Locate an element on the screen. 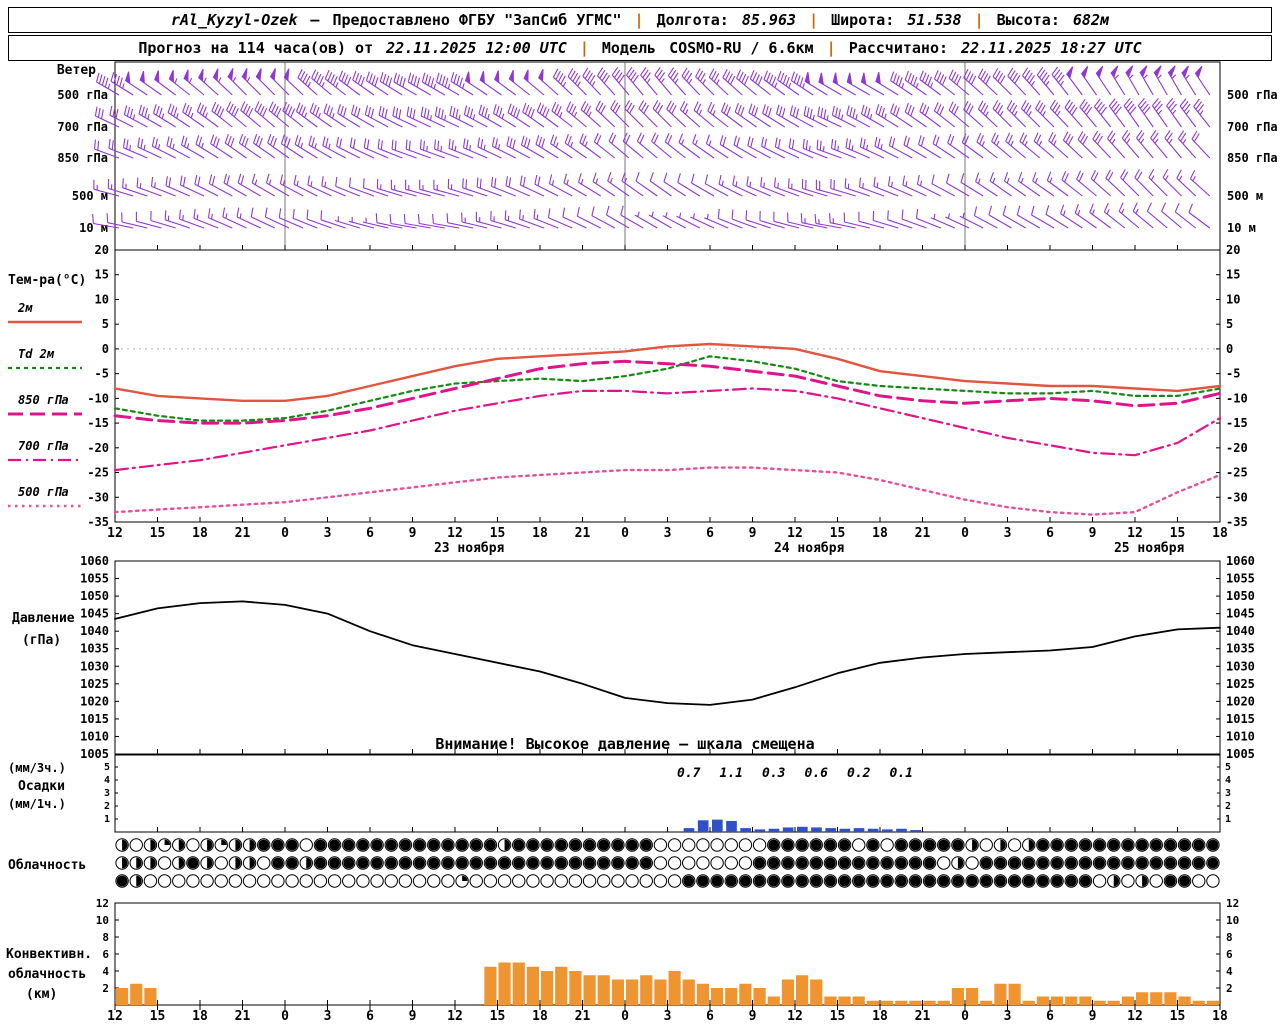 This screenshot has height=1024, width=1280. forecast-time: 22.11.2025 12:00 UTC is located at coordinates (476, 48).